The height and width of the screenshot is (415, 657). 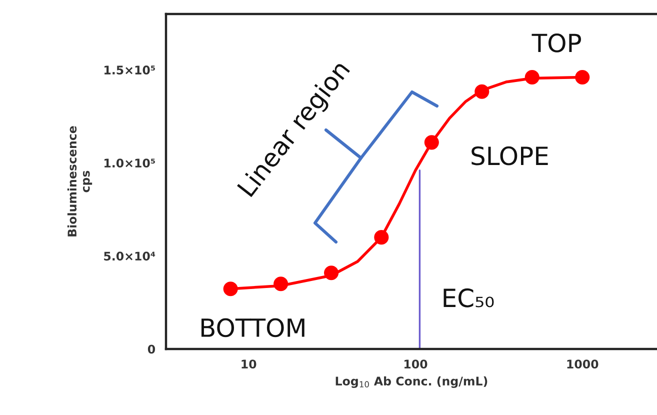 I want to click on y-tick-label: 1.0×10⁵, so click(x=129, y=163).